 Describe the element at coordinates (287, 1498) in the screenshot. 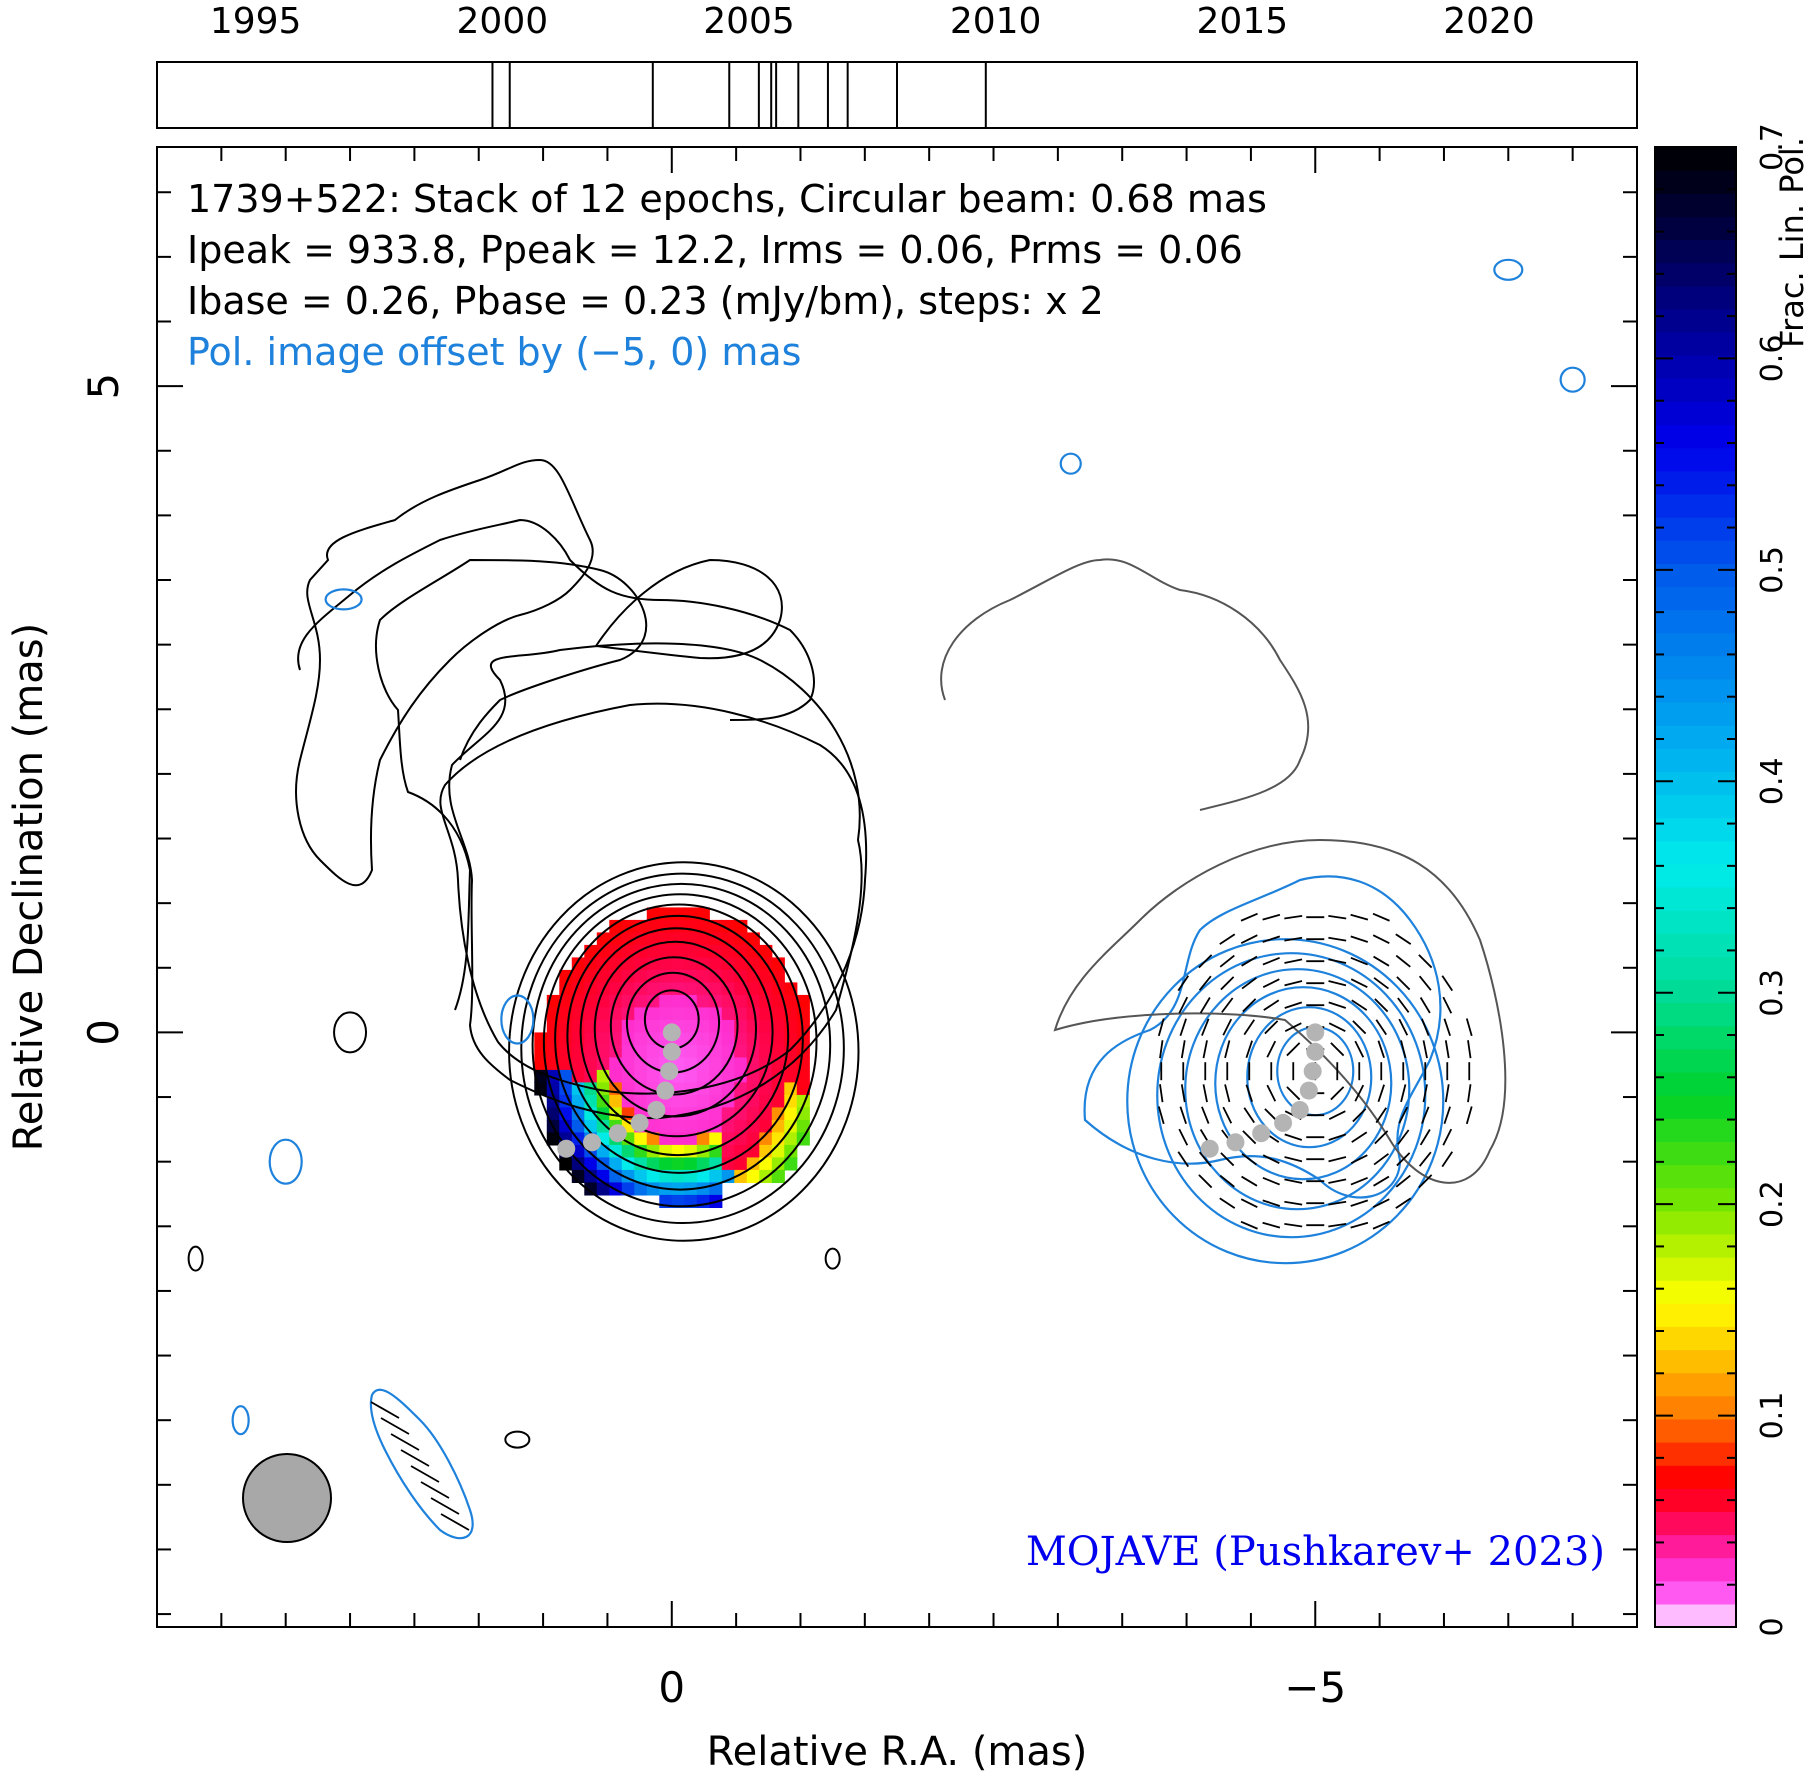

I see `restoring-beam` at that location.